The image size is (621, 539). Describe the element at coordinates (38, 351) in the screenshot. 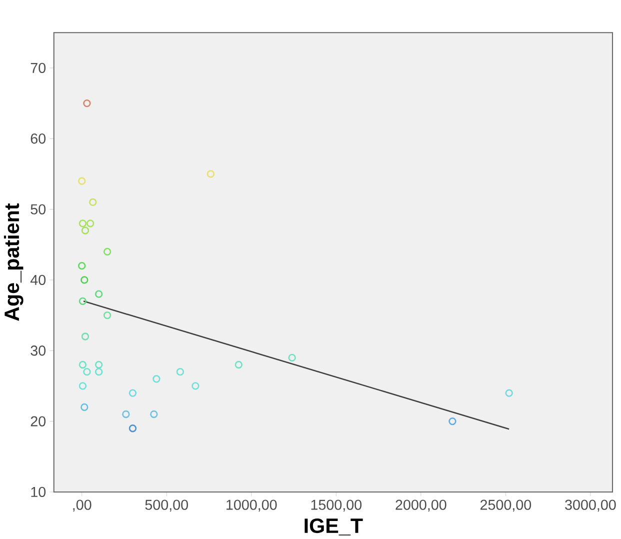

I see `y-tick-label: 30` at that location.